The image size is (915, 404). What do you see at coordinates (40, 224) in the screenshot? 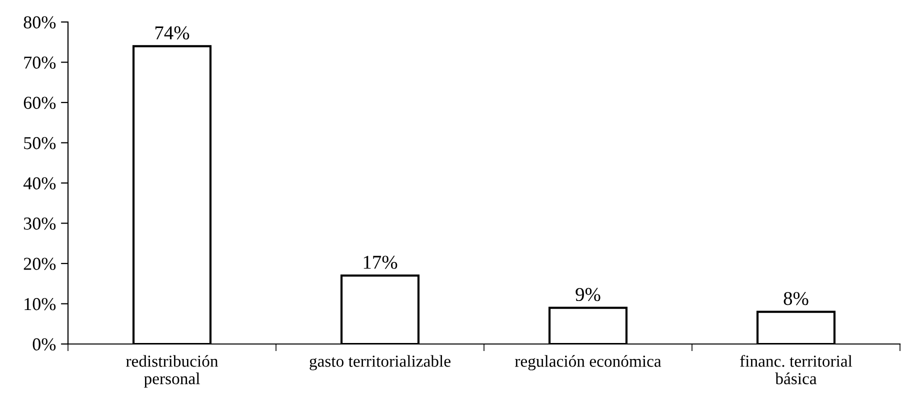
I see `y-tick-label: 30%` at bounding box center [40, 224].